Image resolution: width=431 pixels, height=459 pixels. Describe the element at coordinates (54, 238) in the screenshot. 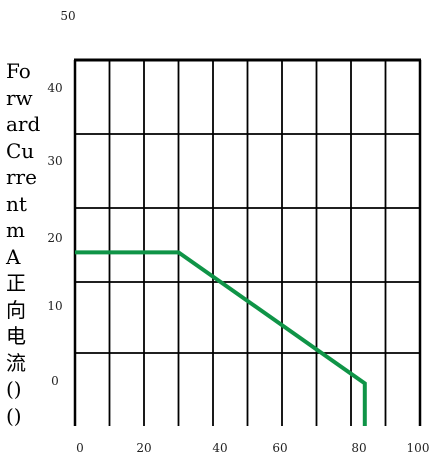

I see `y-tick-label: 20` at that location.